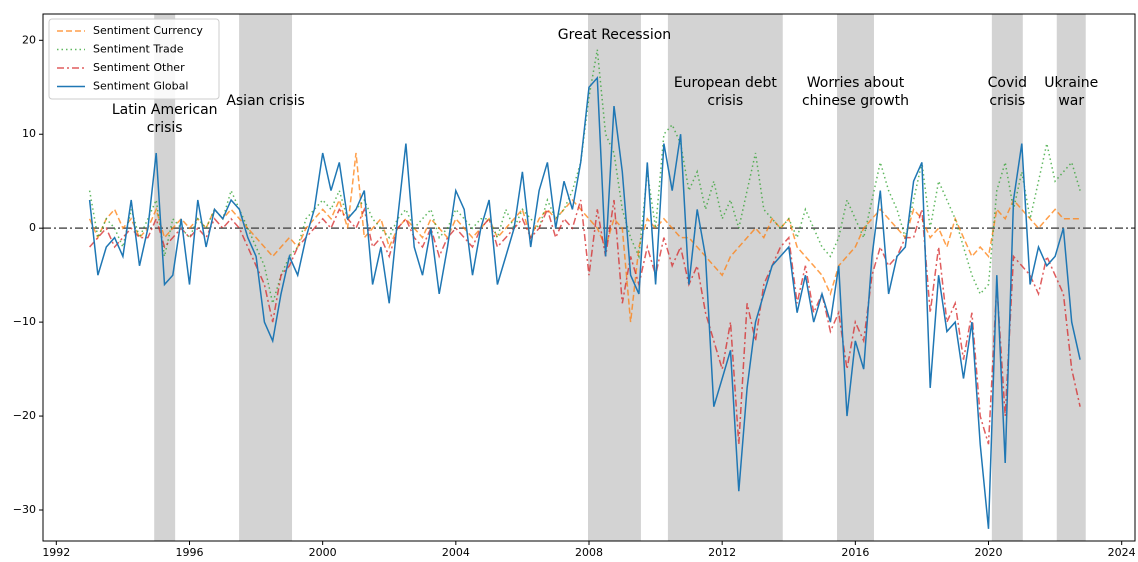  What do you see at coordinates (855, 552) in the screenshot?
I see `x-tick-label: 2016` at bounding box center [855, 552].